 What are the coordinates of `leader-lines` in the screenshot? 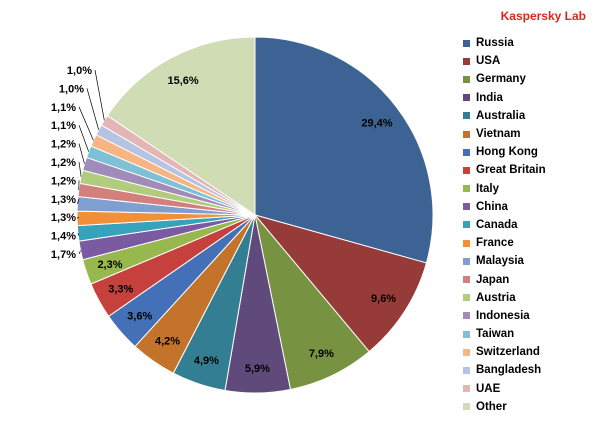 It's located at (90, 162).